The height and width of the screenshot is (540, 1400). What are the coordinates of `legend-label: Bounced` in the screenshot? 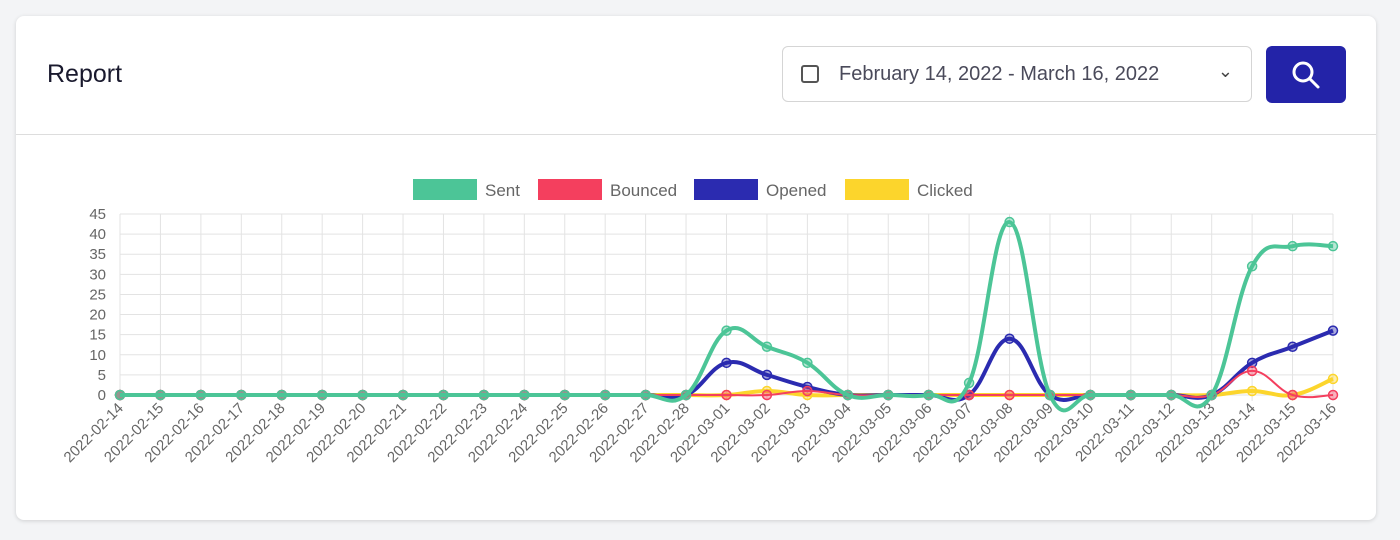 It's located at (643, 190).